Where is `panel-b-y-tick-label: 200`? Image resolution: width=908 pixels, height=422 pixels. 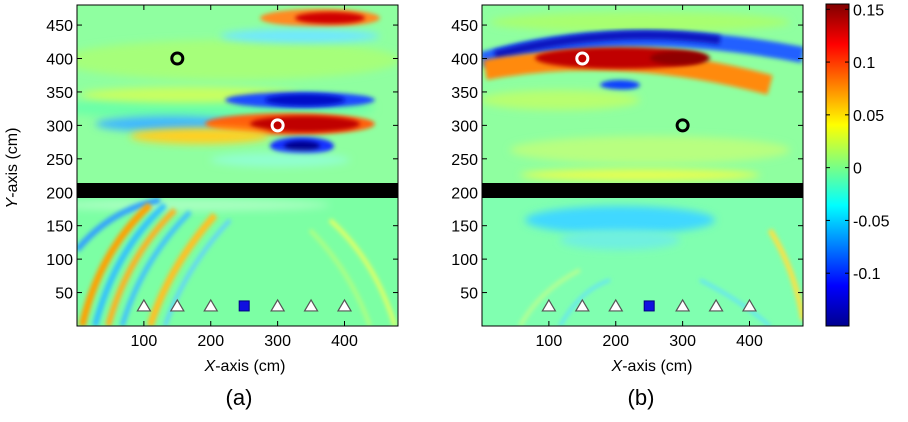
panel-b-y-tick-label: 200 is located at coordinates (464, 193).